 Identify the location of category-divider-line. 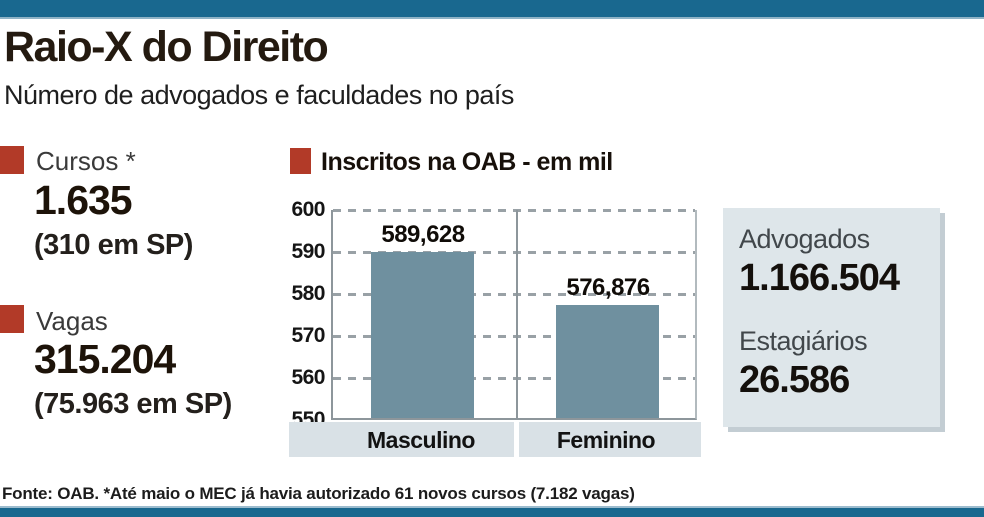
(517, 314).